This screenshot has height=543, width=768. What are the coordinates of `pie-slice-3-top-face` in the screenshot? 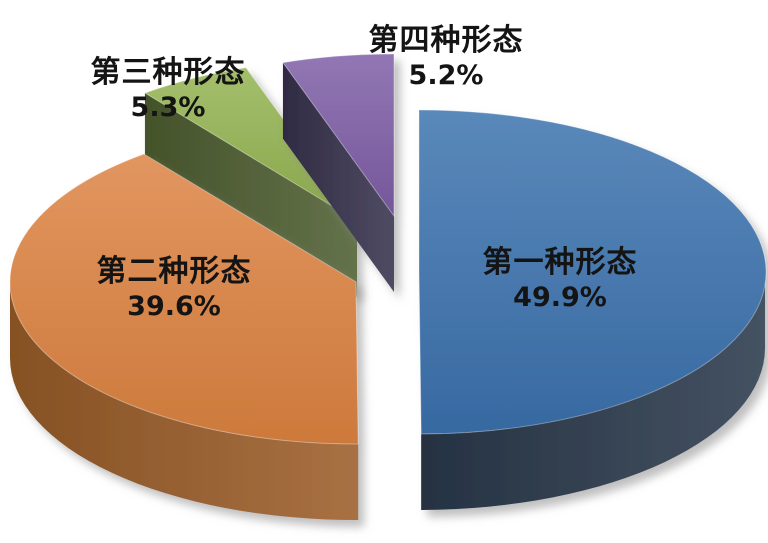 It's located at (250, 144).